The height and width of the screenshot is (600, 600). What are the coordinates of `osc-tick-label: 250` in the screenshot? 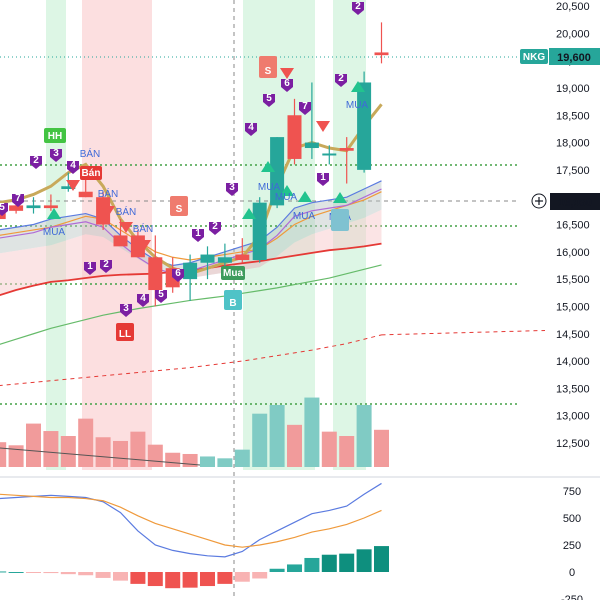 It's located at (572, 546).